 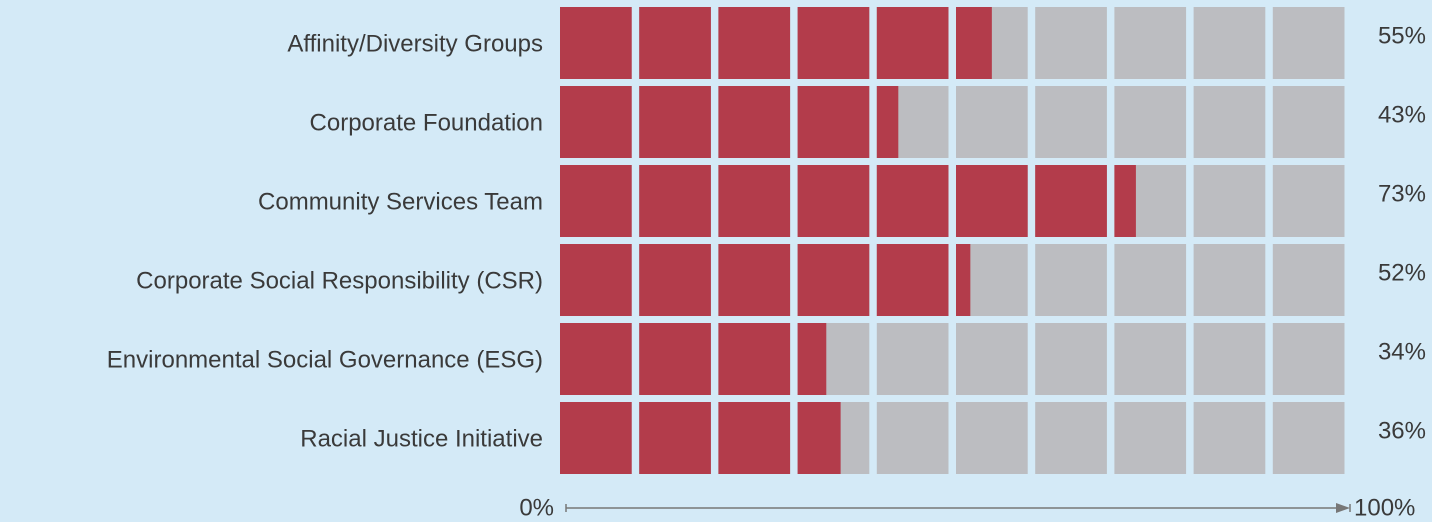 I want to click on axis-arrow, so click(x=1343, y=508).